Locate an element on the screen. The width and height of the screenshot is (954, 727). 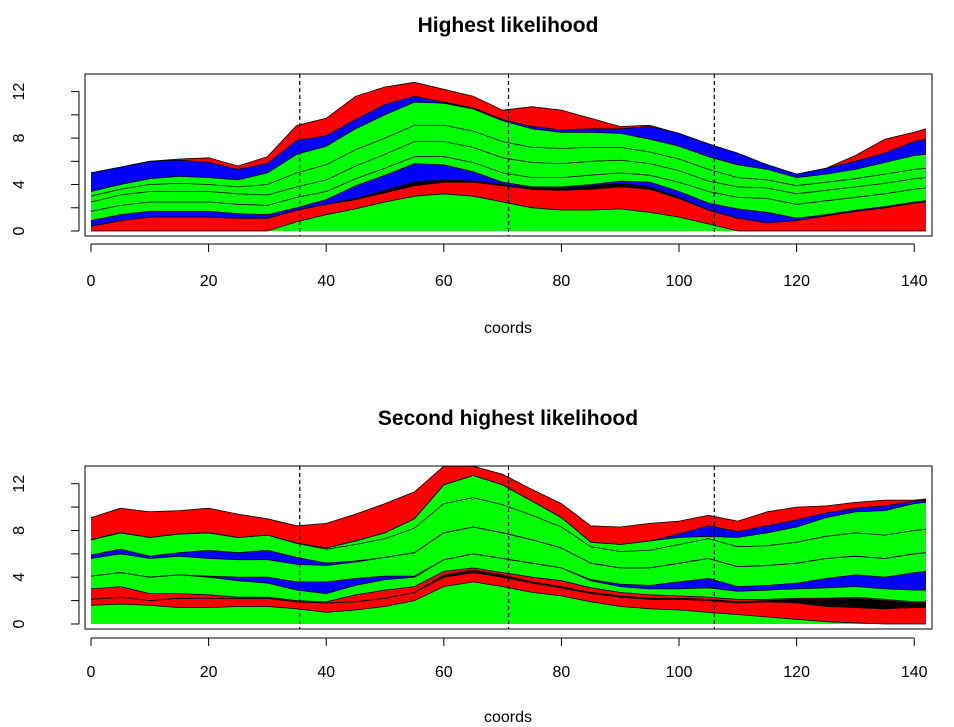
chart-title: Highest likelihood is located at coordinates (508, 25).